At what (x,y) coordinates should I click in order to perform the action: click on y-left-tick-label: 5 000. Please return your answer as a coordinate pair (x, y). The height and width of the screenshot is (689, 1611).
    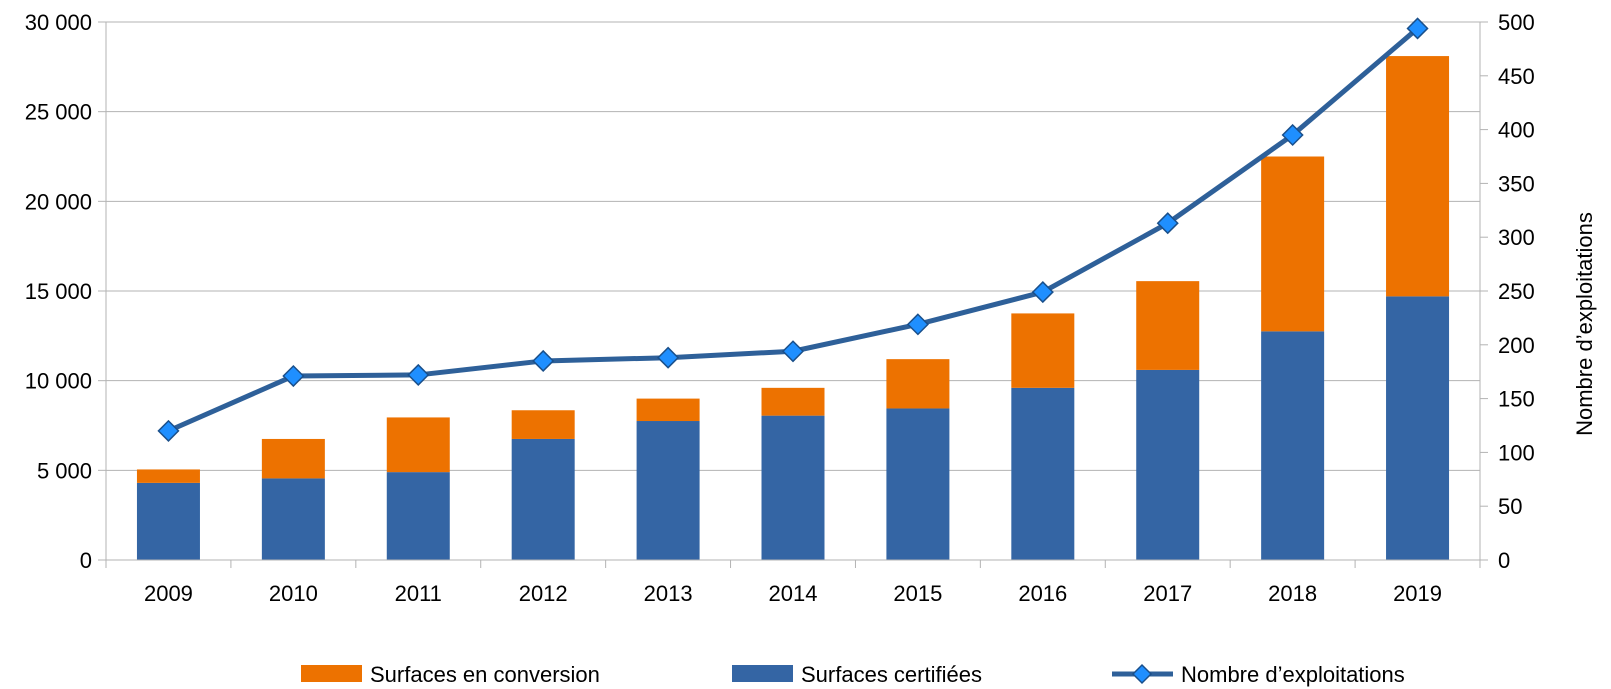
    Looking at the image, I should click on (64, 470).